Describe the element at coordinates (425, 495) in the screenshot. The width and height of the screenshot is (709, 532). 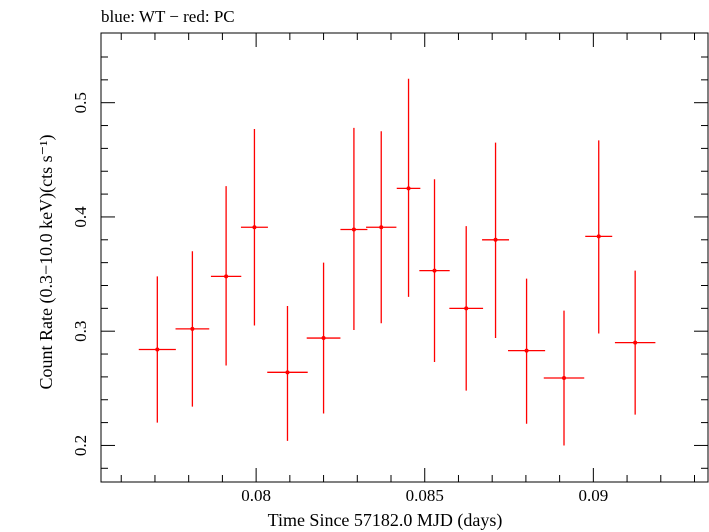
I see `x-tick-label: 0.085` at that location.